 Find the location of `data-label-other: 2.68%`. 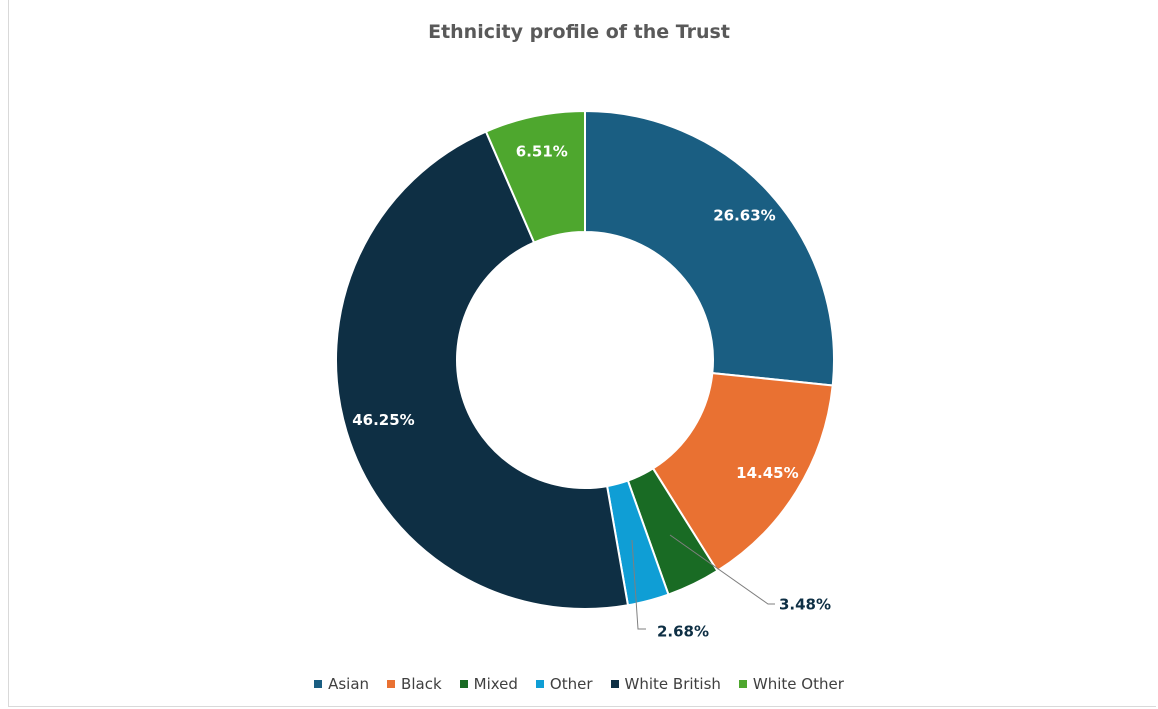

data-label-other: 2.68% is located at coordinates (683, 632).